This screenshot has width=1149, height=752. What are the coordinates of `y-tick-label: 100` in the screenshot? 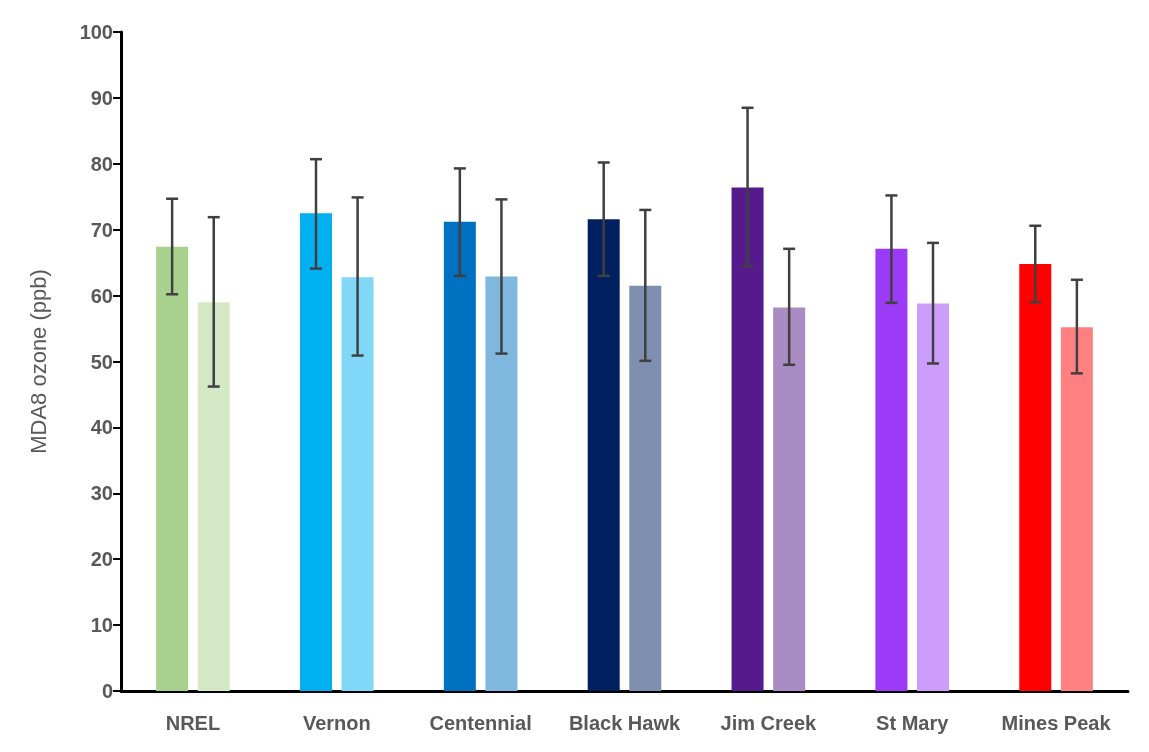 It's located at (96, 32).